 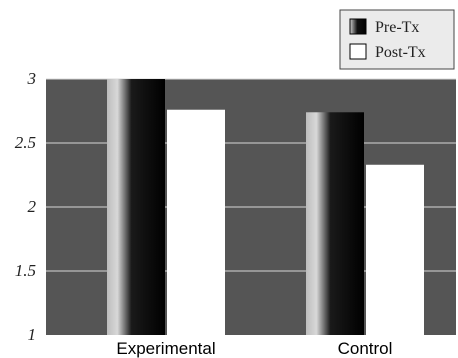 I want to click on bar-pre-tx-control, so click(x=335, y=223).